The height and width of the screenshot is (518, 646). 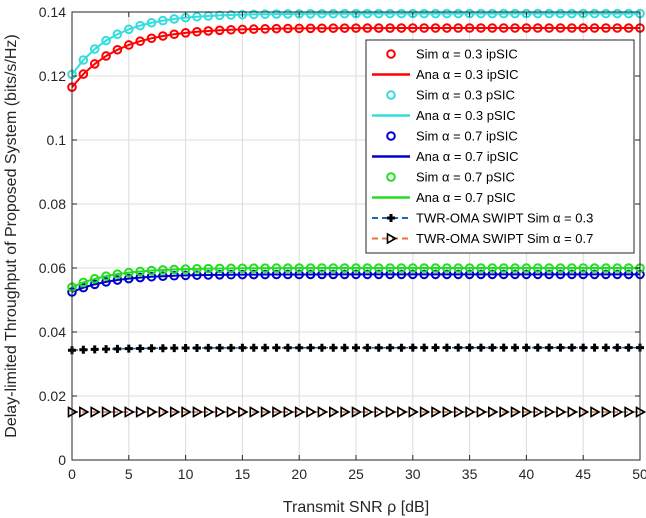 What do you see at coordinates (470, 474) in the screenshot?
I see `x-tick-label: 35` at bounding box center [470, 474].